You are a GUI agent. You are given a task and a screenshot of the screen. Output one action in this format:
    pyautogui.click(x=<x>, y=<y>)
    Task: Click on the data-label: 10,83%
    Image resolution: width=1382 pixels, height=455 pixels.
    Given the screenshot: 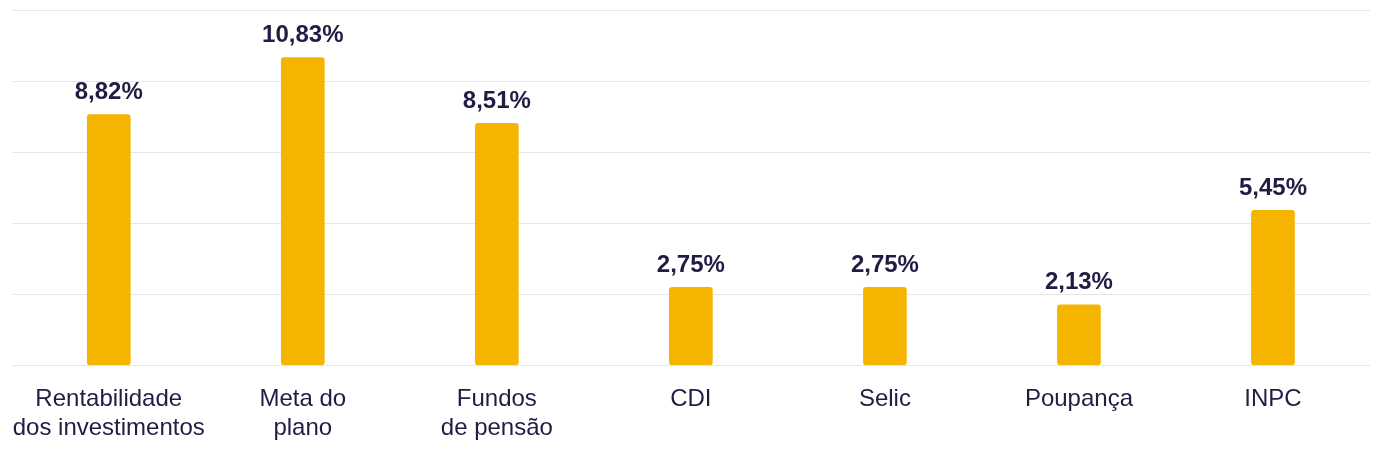 What is the action you would take?
    pyautogui.click(x=303, y=34)
    